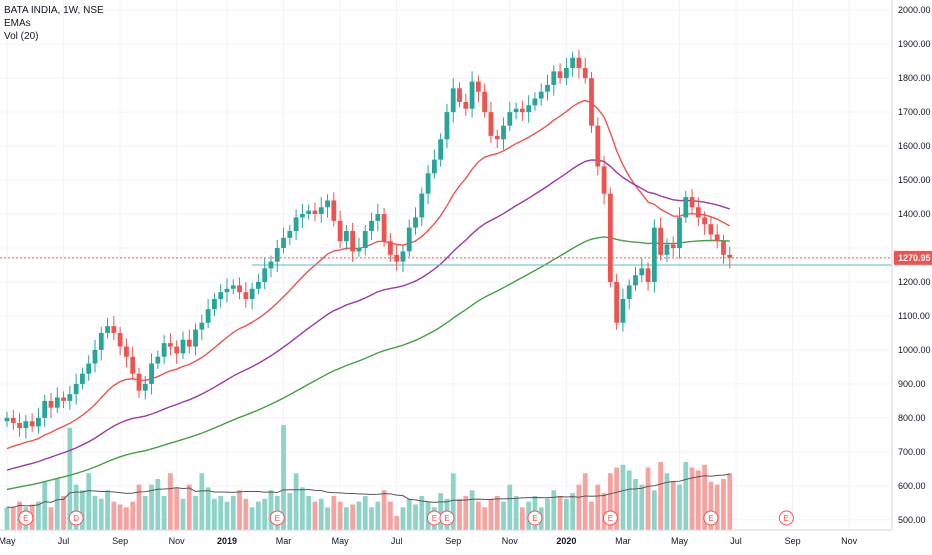 The image size is (932, 555). Describe the element at coordinates (21, 36) in the screenshot. I see `indicator-volume: Vol (20)` at that location.